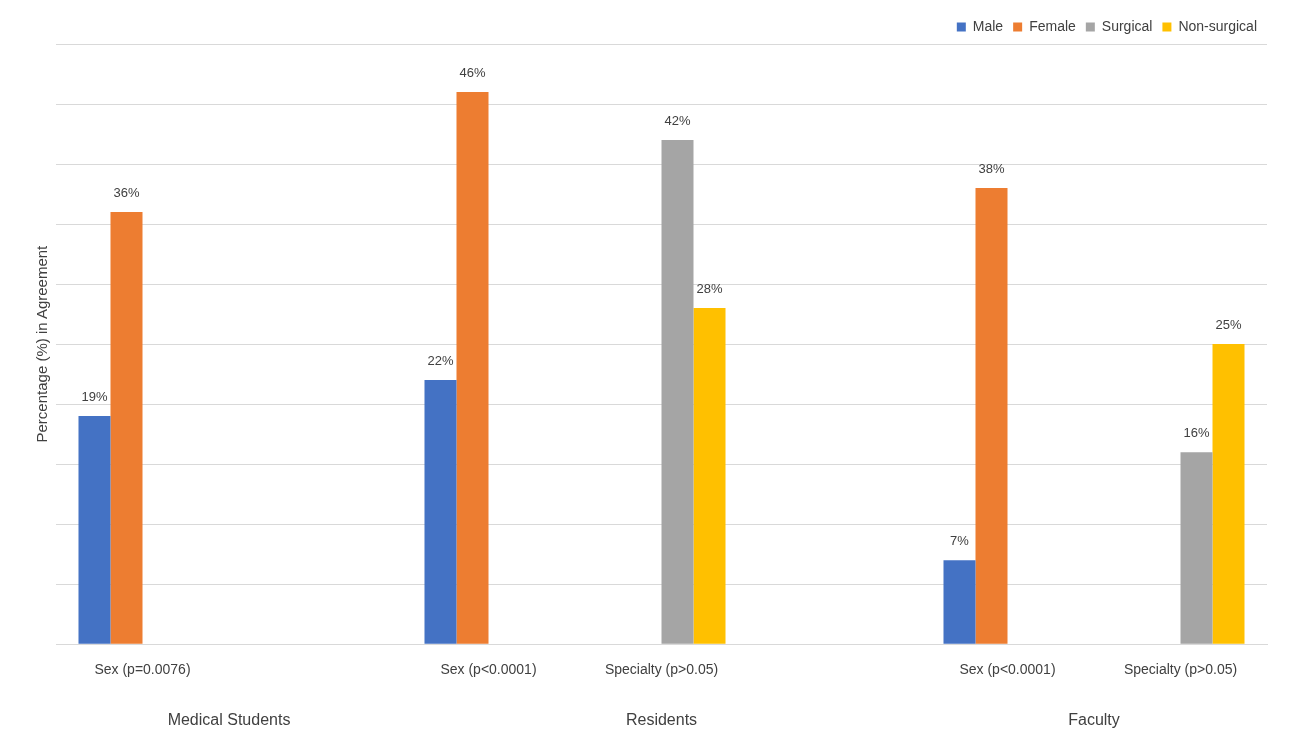  I want to click on legend-label: Female, so click(1053, 25).